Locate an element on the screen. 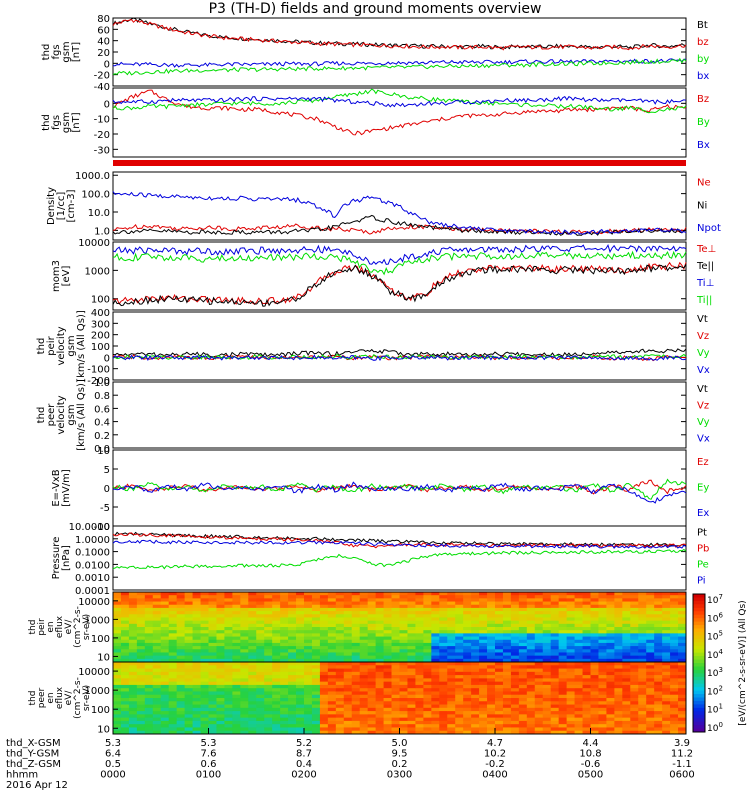 This screenshot has height=800, width=750. ephemeris-value: -1.1 is located at coordinates (682, 764).